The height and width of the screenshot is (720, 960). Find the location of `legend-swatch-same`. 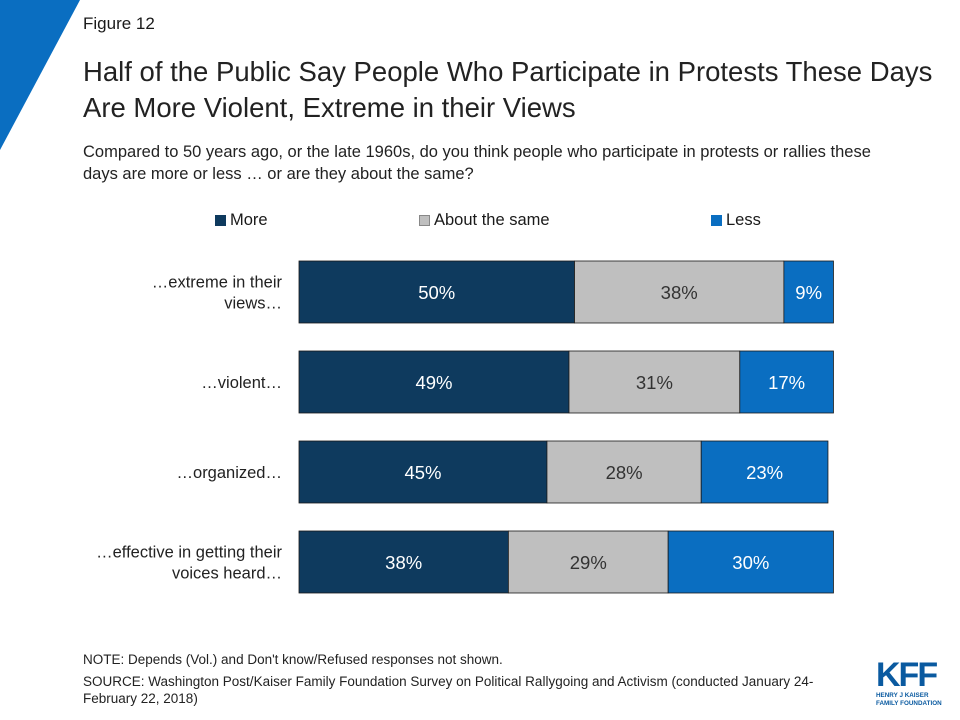

legend-swatch-same is located at coordinates (424, 220).